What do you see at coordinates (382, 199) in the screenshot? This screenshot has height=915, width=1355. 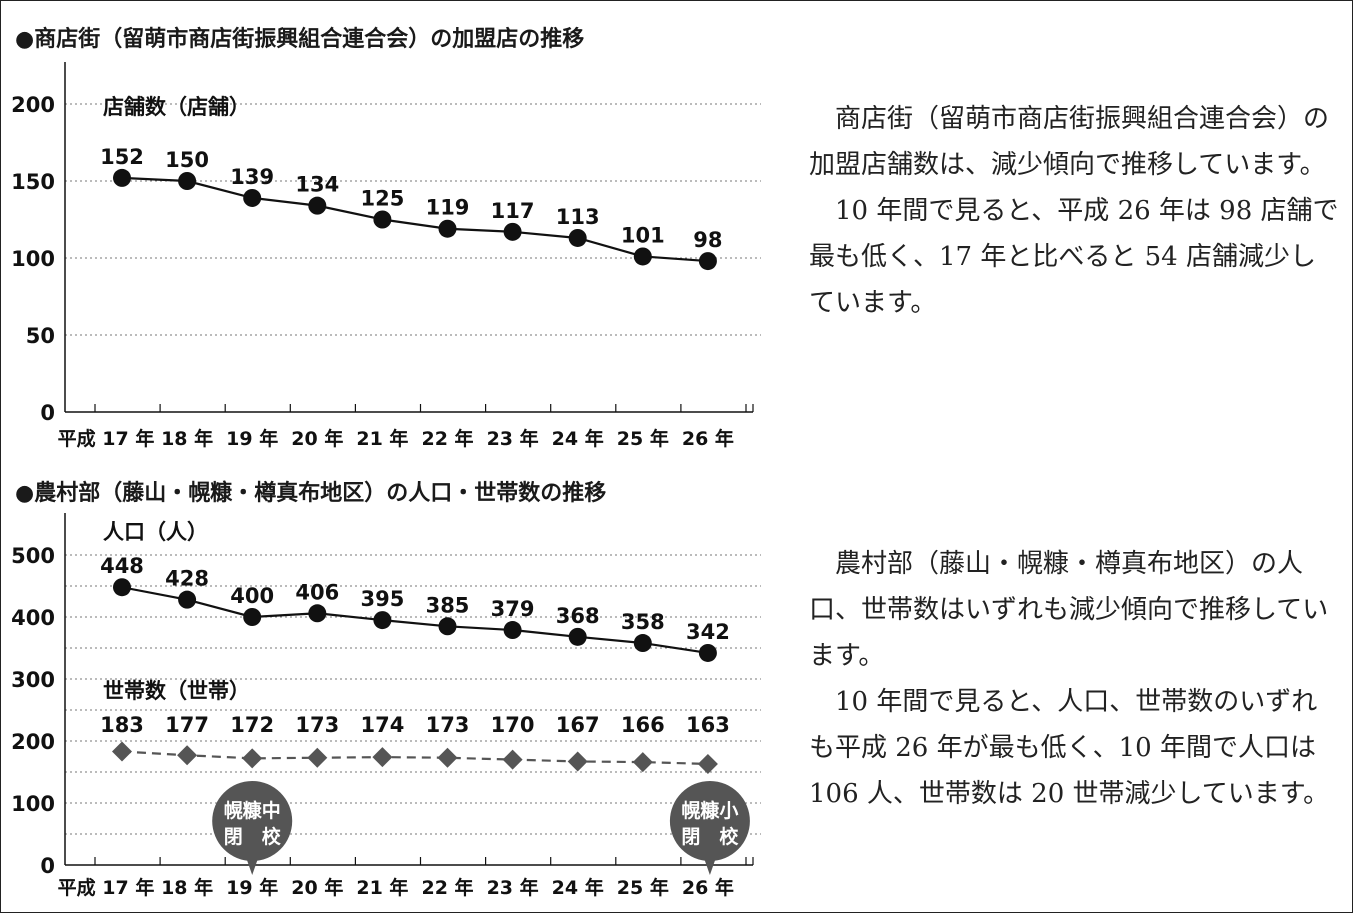 I see `data-label: 125` at bounding box center [382, 199].